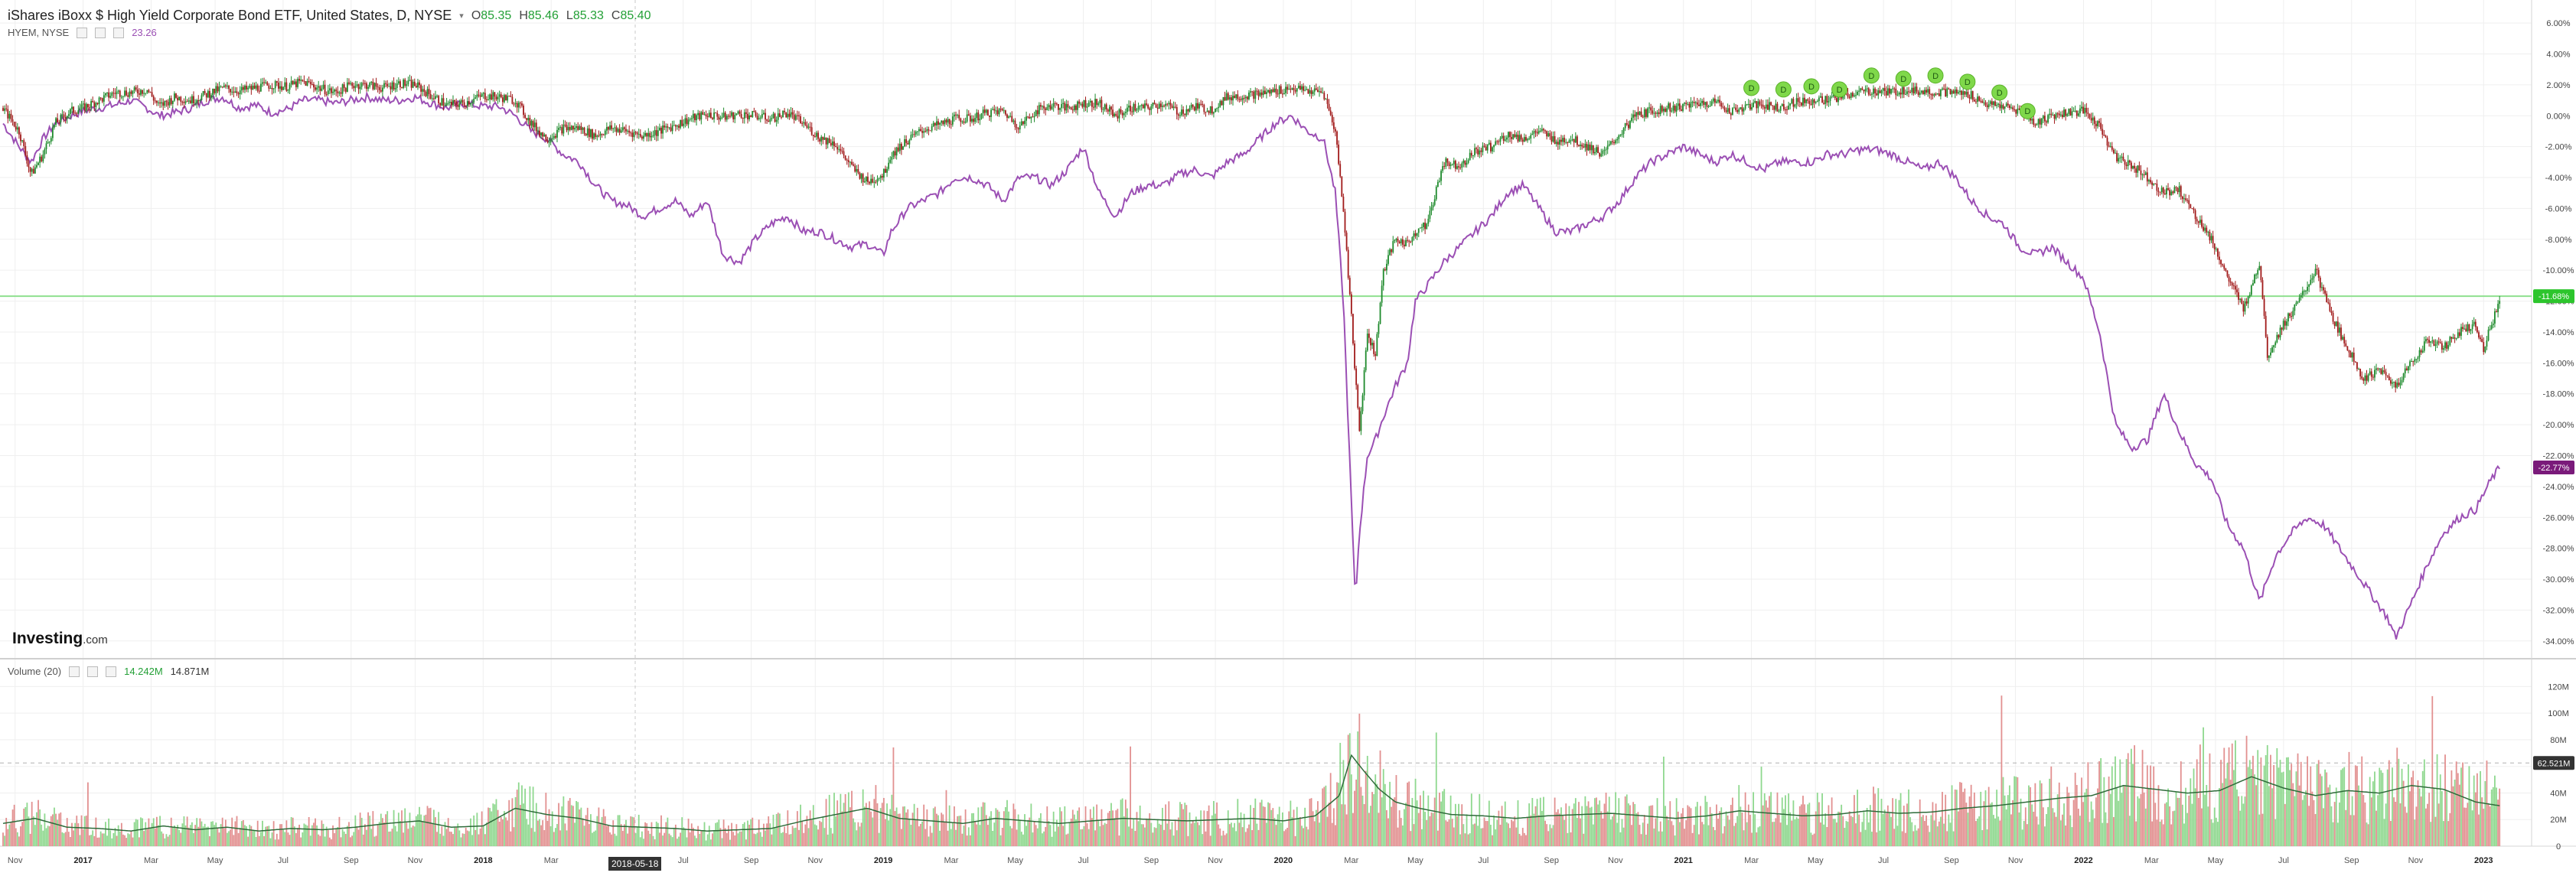  I want to click on volume-last-value-label: 62.521M, so click(2554, 763).